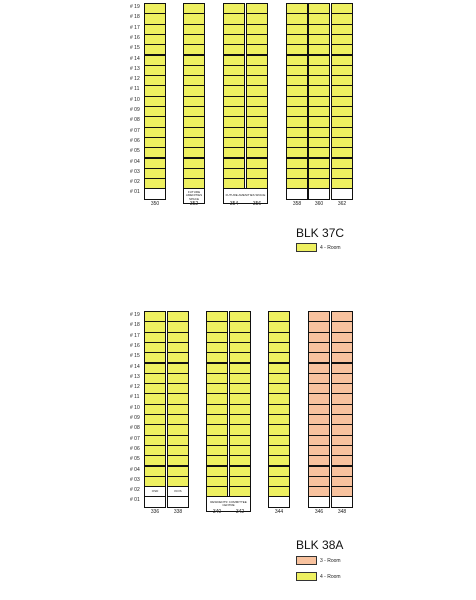  Describe the element at coordinates (155, 203) in the screenshot. I see `unit-number-label: 350` at that location.